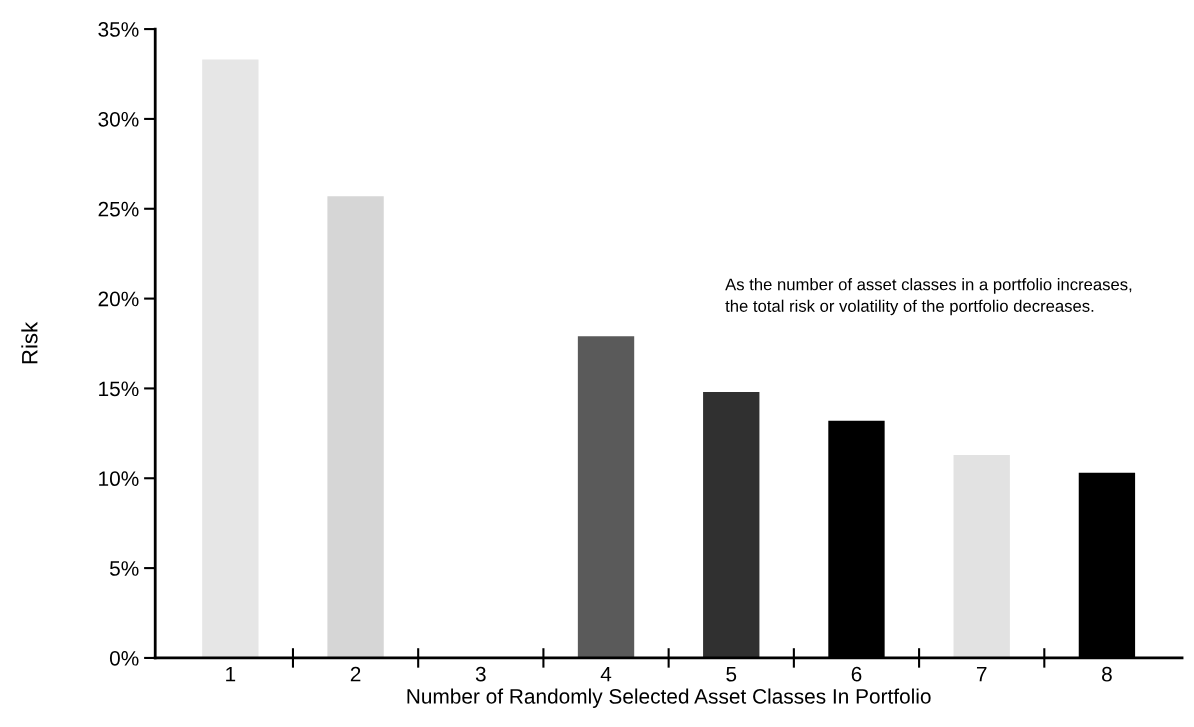  What do you see at coordinates (29, 342) in the screenshot?
I see `y-axis-title: Risk` at bounding box center [29, 342].